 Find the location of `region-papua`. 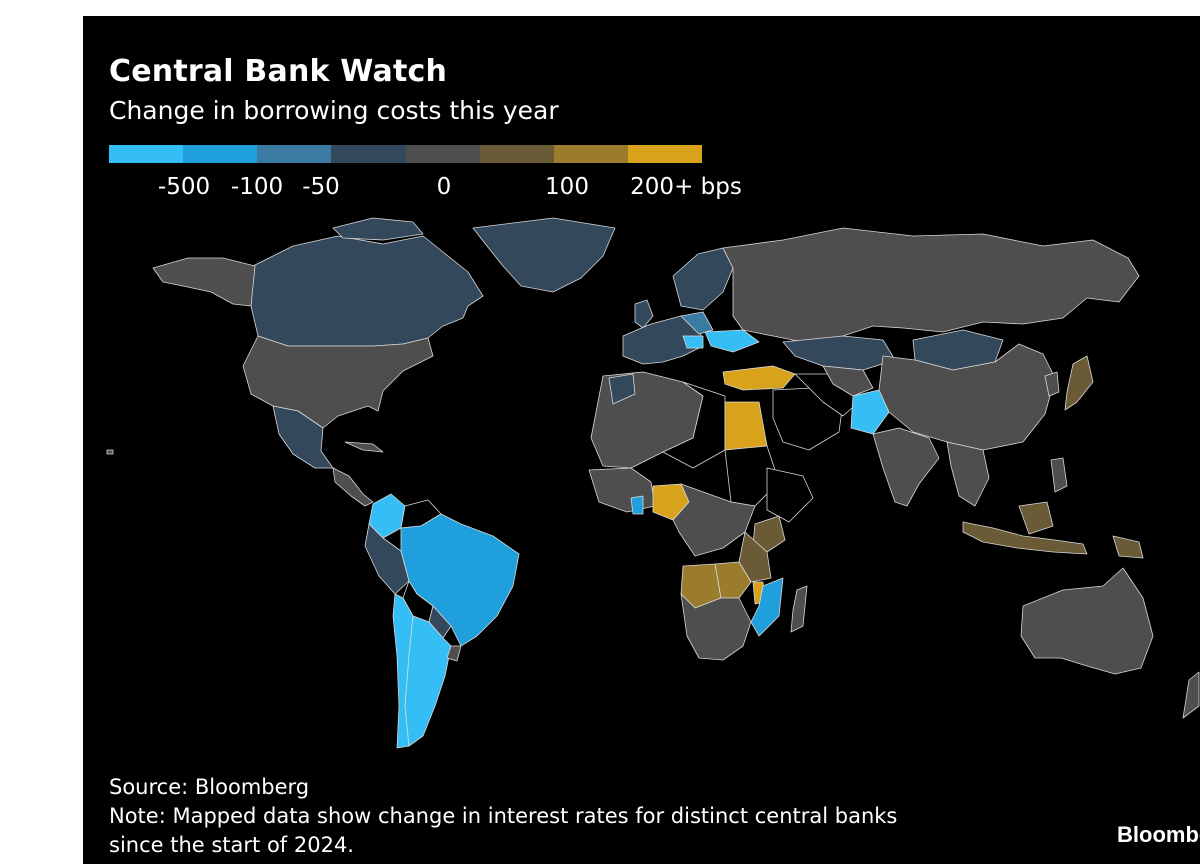

region-papua is located at coordinates (1128, 547).